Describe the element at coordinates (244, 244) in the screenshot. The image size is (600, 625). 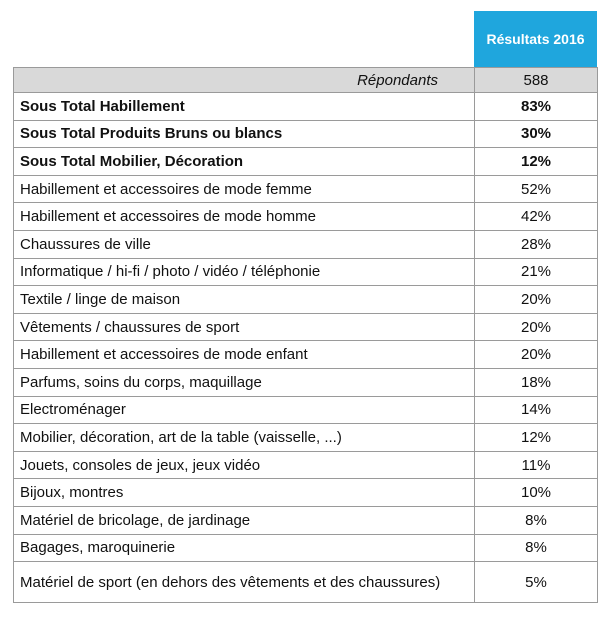
I see `category-label: Chaussures de ville` at that location.